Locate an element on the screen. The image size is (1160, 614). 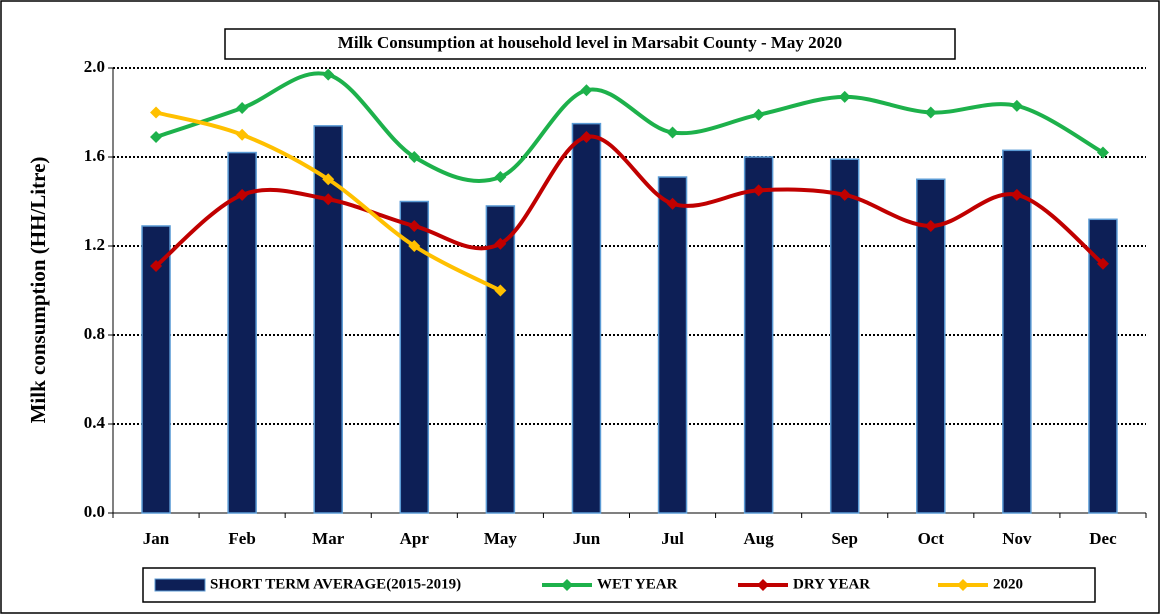
x-tick-label: Feb is located at coordinates (241, 538).